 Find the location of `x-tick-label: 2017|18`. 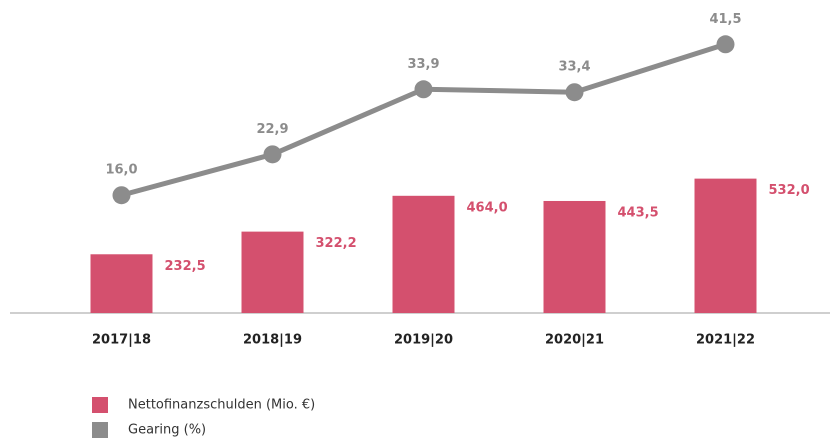

x-tick-label: 2017|18 is located at coordinates (121, 340).